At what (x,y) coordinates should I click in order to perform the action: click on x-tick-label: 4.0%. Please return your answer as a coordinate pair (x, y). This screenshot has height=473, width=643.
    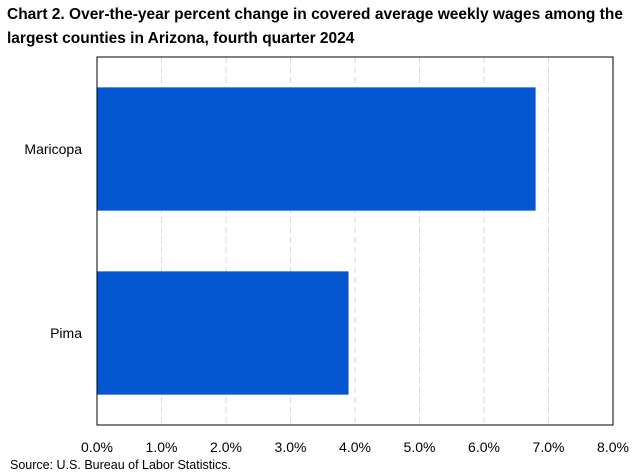
    Looking at the image, I should click on (355, 447).